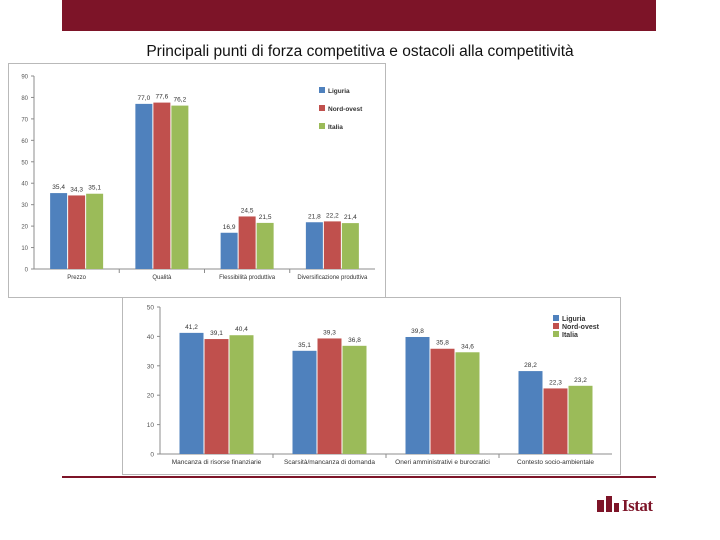 This screenshot has height=540, width=720. Describe the element at coordinates (332, 215) in the screenshot. I see `data-label: 22,2` at that location.